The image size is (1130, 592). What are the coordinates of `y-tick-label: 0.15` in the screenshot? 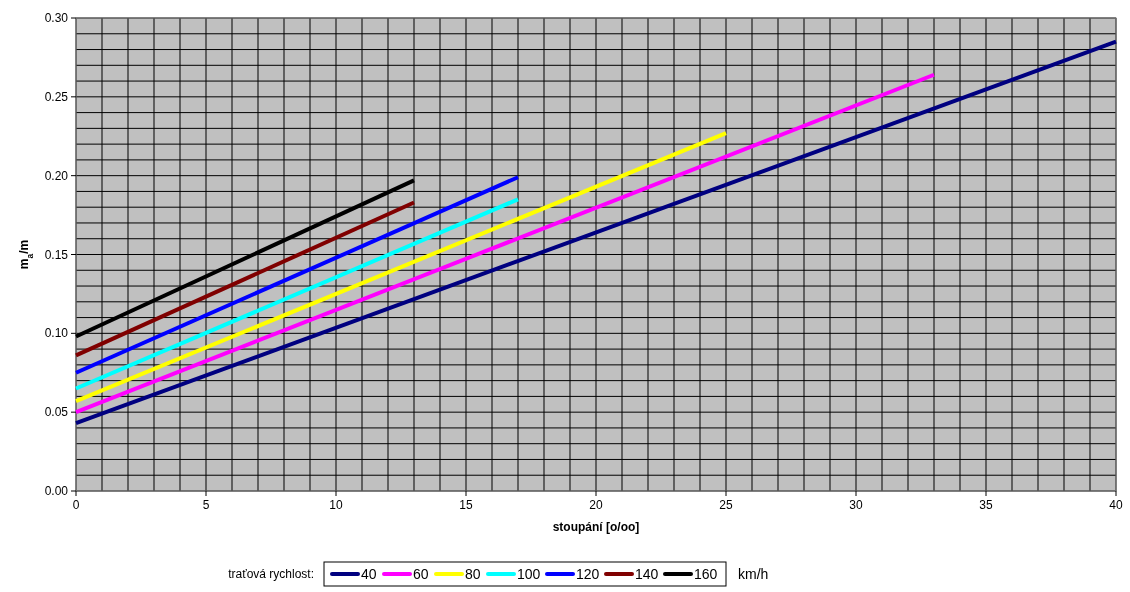 It's located at (56, 254).